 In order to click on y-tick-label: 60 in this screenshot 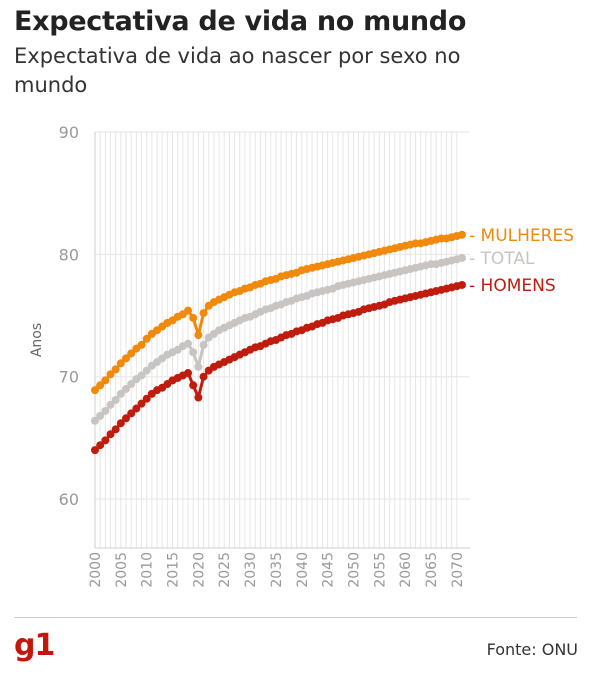, I will do `click(69, 499)`.